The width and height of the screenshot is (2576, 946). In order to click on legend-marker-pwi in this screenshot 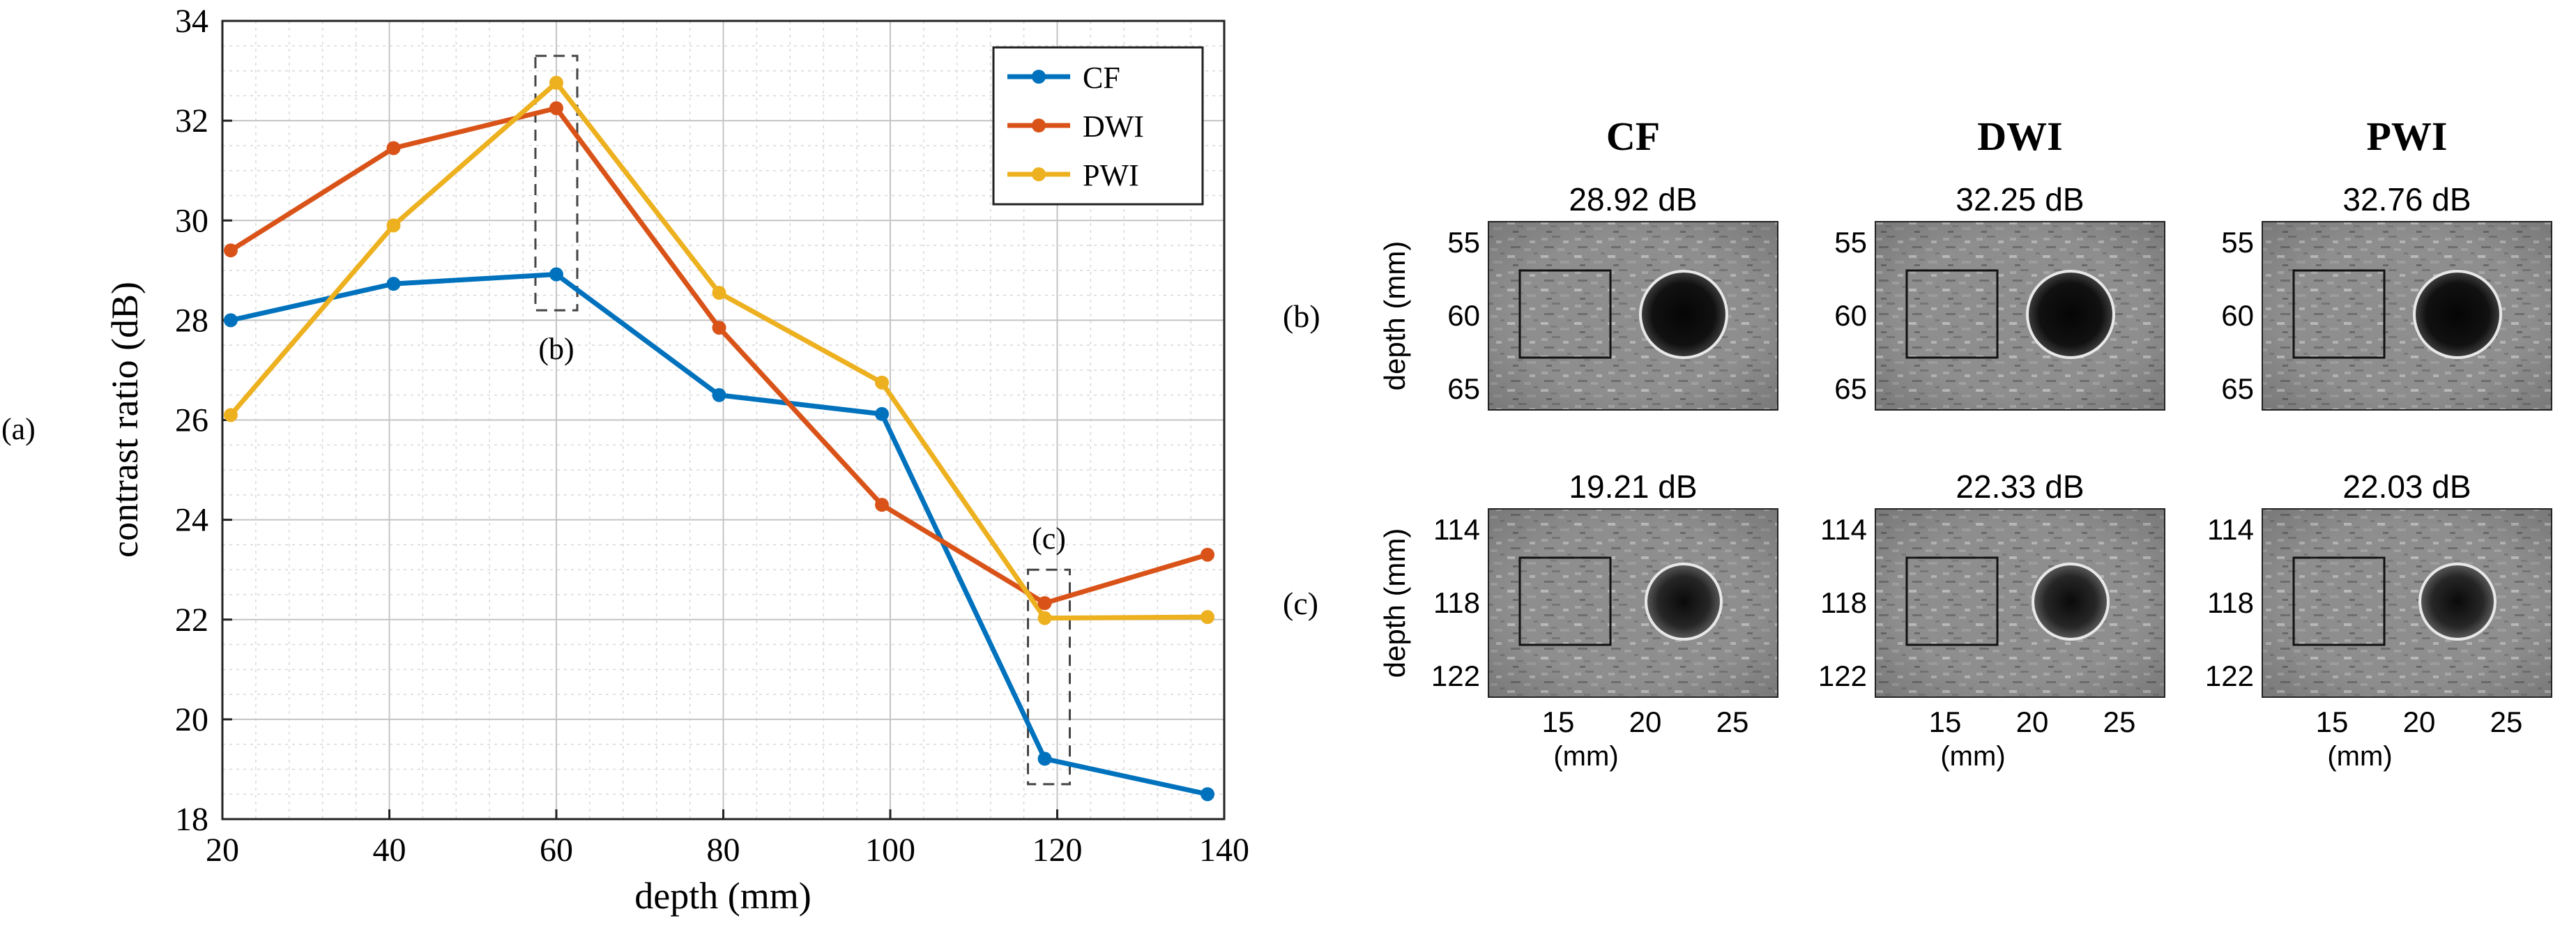, I will do `click(1039, 174)`.